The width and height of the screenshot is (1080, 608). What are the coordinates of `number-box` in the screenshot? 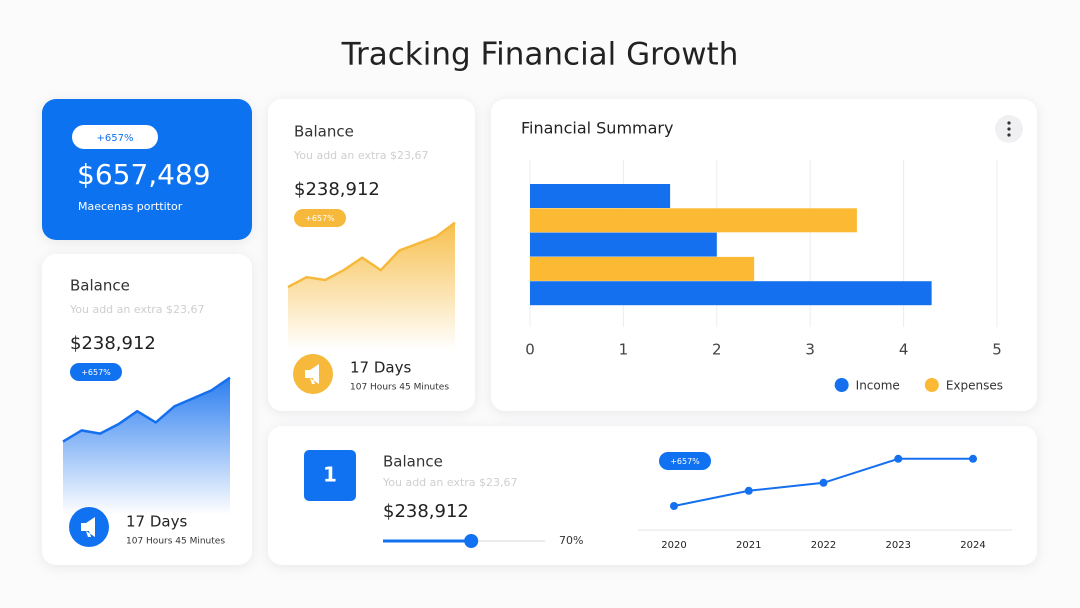 It's located at (330, 475).